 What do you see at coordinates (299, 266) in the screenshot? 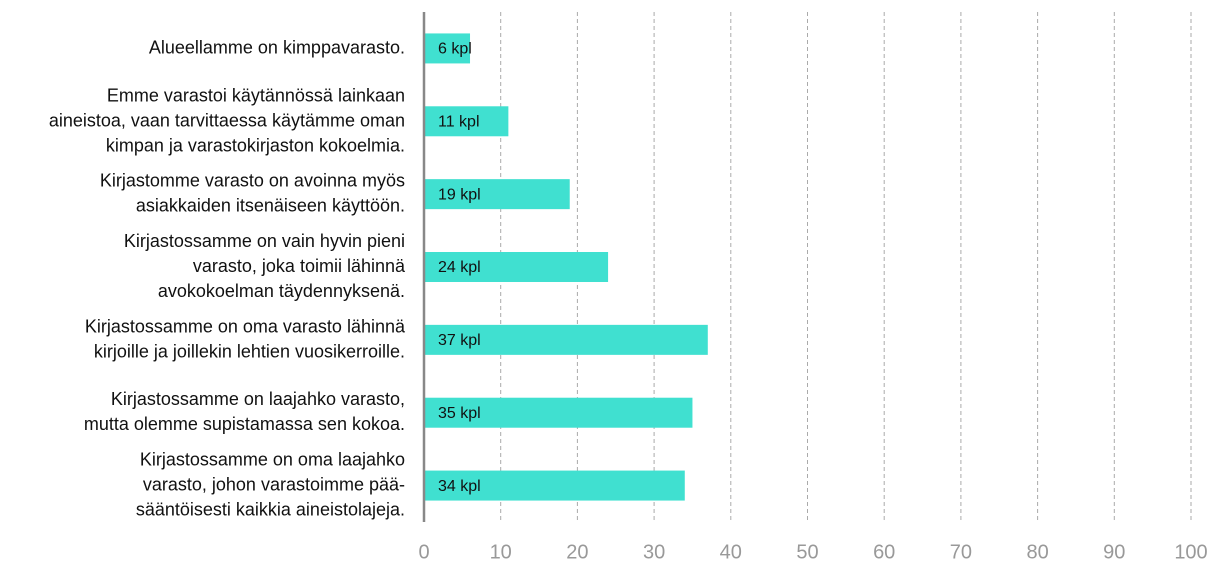
I see `label-line: varasto, joka toimii lähinnä` at bounding box center [299, 266].